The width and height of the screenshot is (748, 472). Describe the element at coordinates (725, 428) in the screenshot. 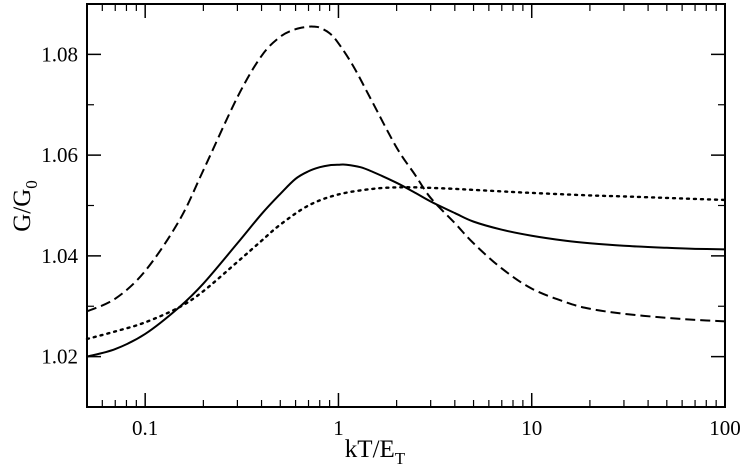

I see `x-tick-label: 100` at that location.